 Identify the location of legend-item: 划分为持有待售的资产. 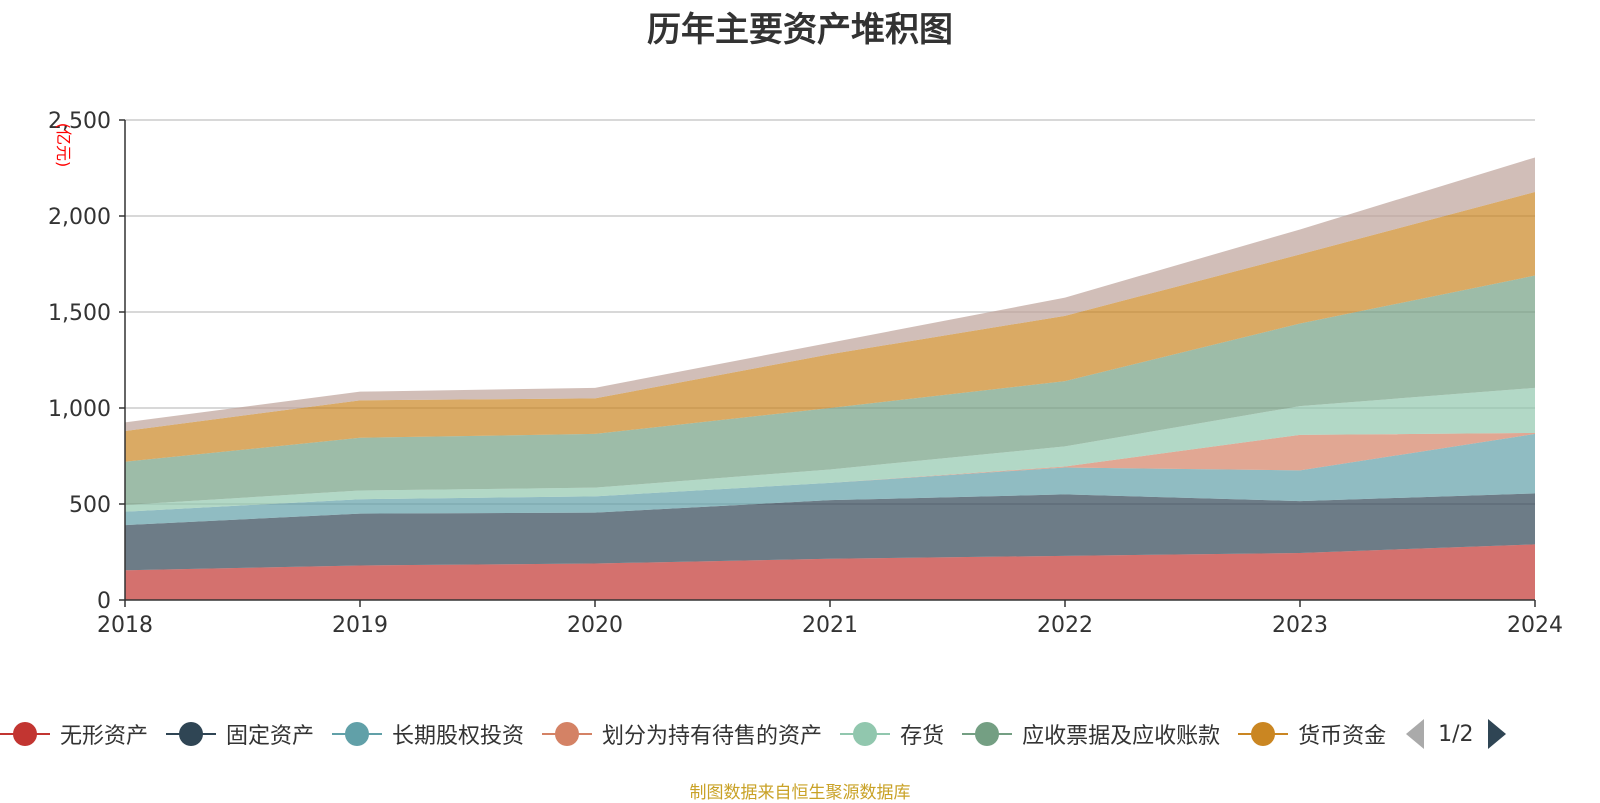
(682, 734).